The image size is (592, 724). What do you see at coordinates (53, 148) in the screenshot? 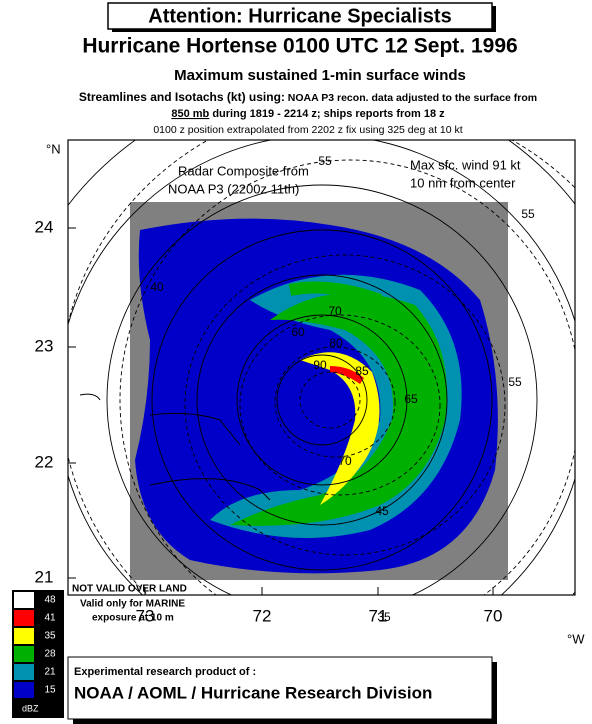
I see `lat-unit: °N` at bounding box center [53, 148].